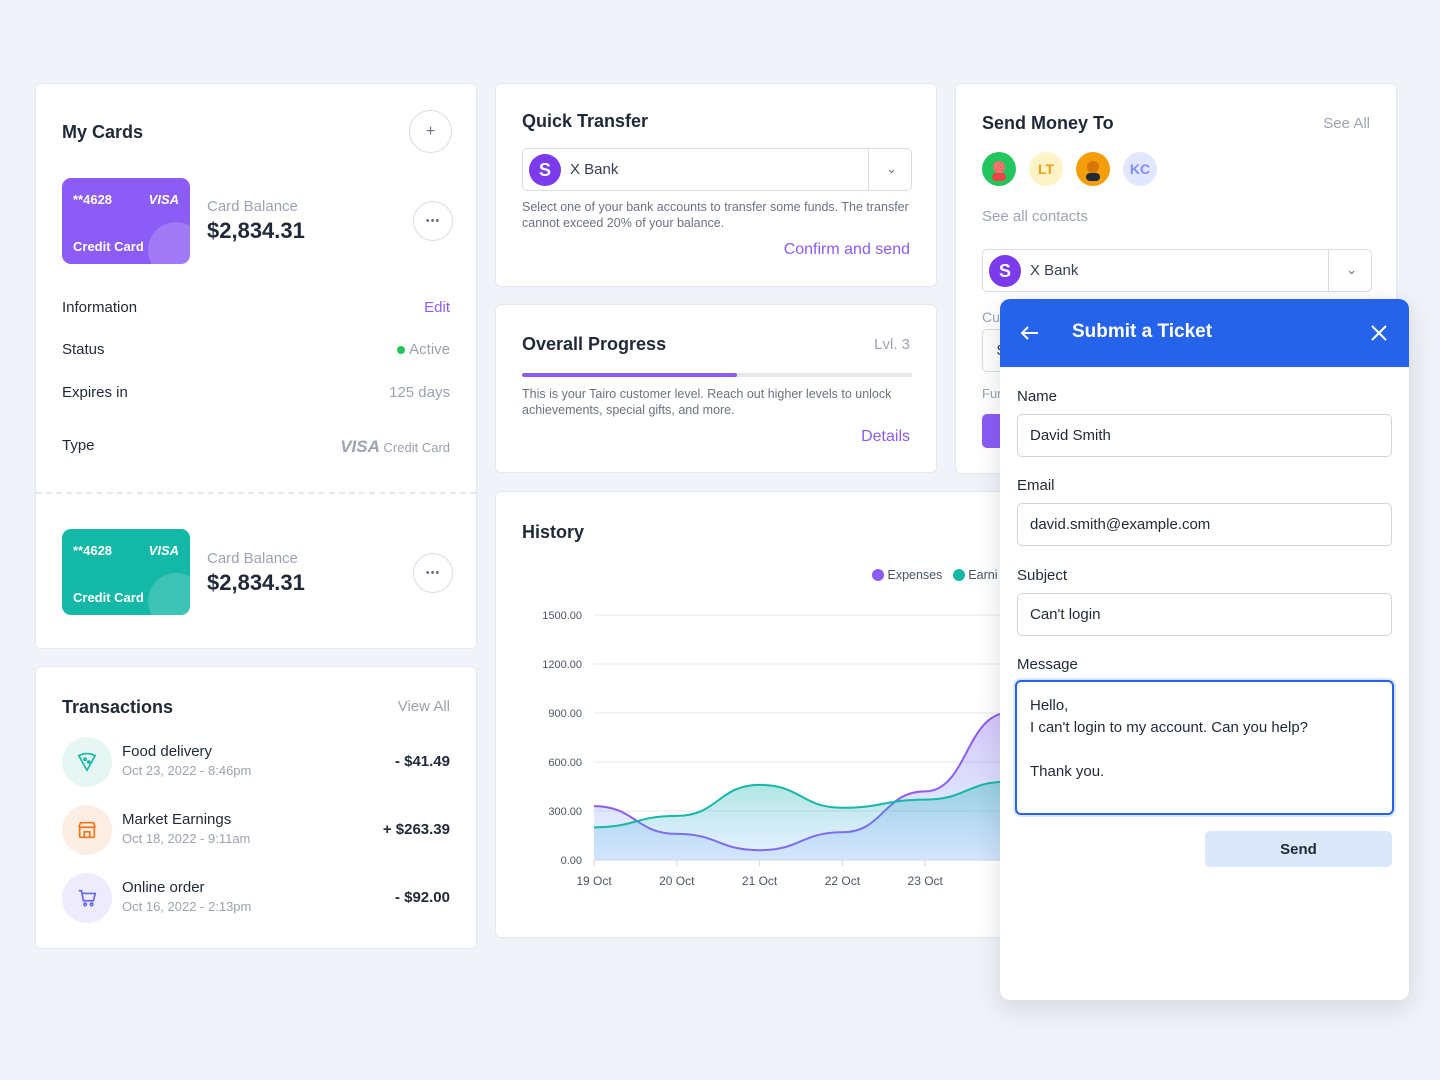  What do you see at coordinates (1298, 849) in the screenshot?
I see `send-button: Send` at bounding box center [1298, 849].